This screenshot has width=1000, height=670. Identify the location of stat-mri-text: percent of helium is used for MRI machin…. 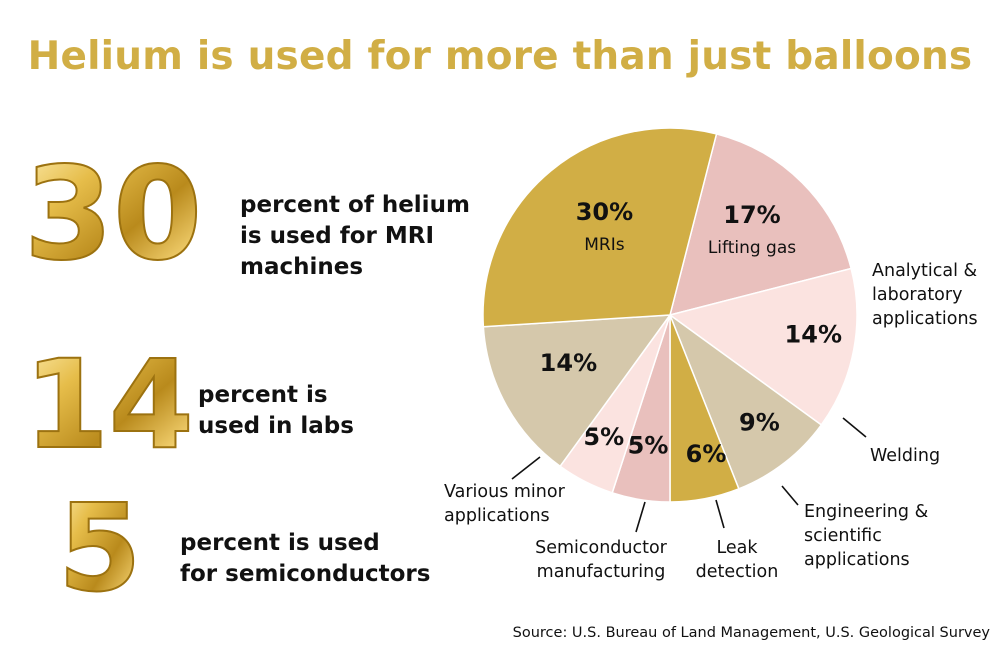
(355, 236).